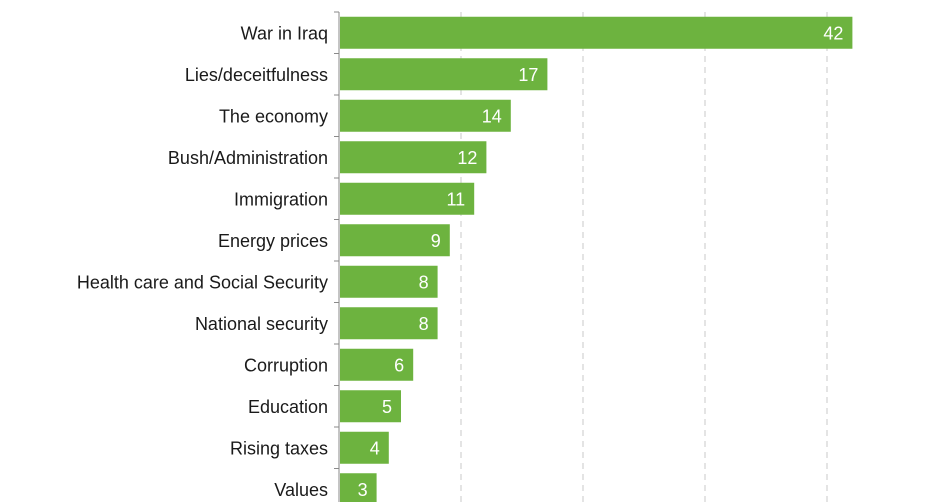  I want to click on category-label: Bush/Administration, so click(248, 158).